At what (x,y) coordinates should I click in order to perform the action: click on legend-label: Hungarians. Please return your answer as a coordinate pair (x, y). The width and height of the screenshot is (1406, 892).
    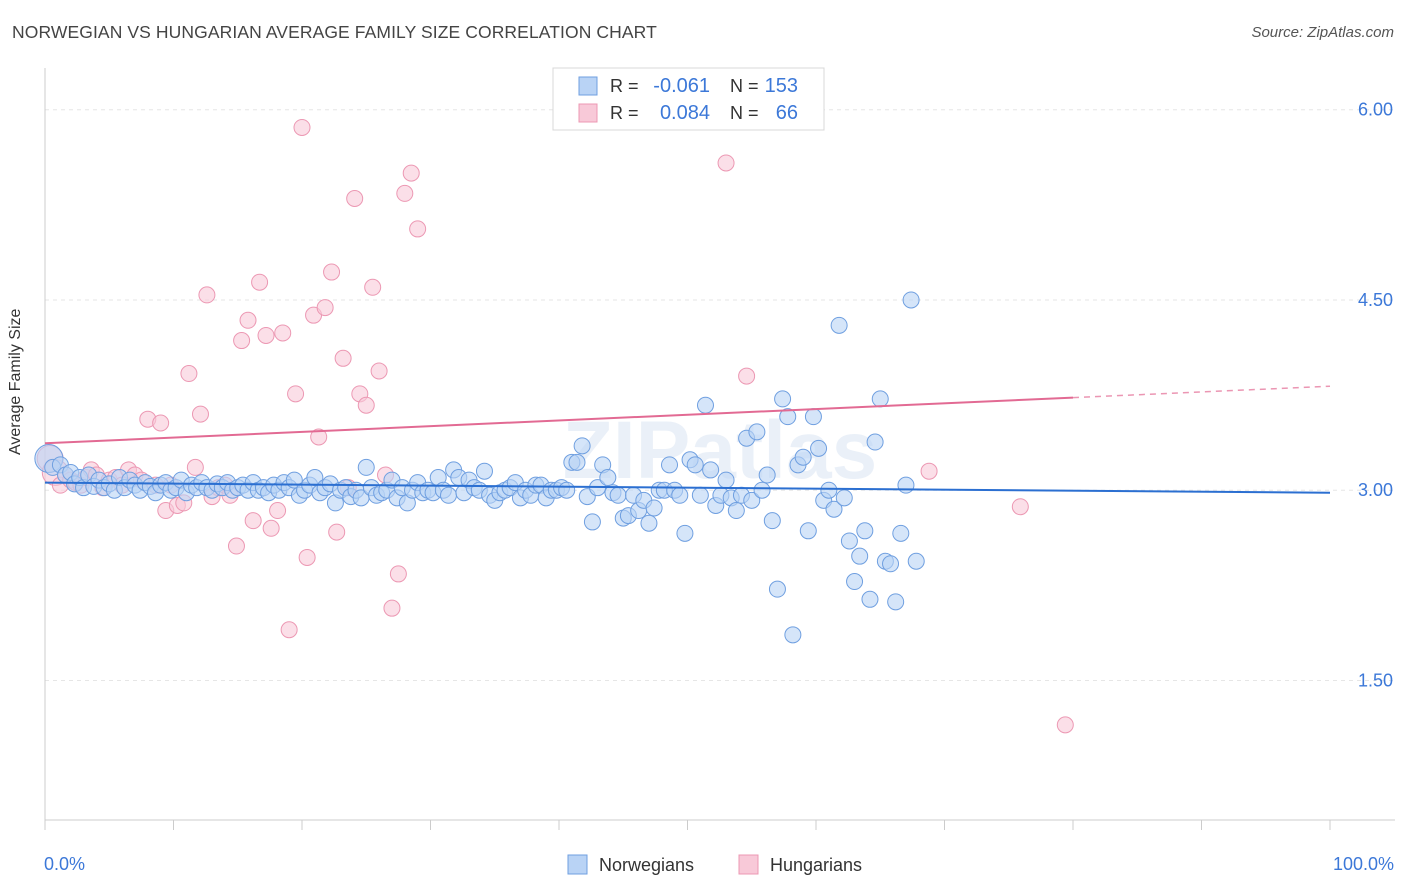
    Looking at the image, I should click on (816, 865).